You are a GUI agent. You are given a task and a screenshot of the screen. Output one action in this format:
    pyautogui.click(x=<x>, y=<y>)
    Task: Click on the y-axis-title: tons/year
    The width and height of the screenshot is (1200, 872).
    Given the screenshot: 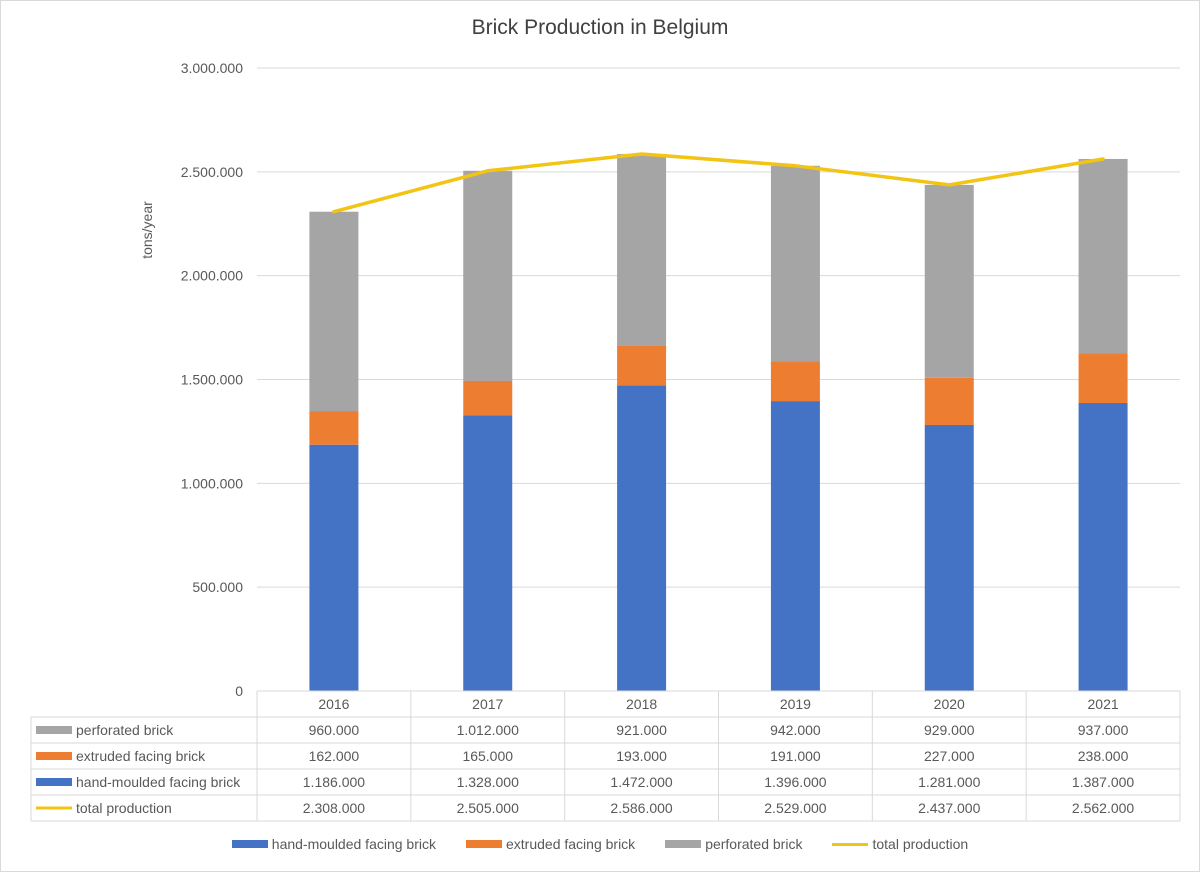 What is the action you would take?
    pyautogui.click(x=147, y=230)
    